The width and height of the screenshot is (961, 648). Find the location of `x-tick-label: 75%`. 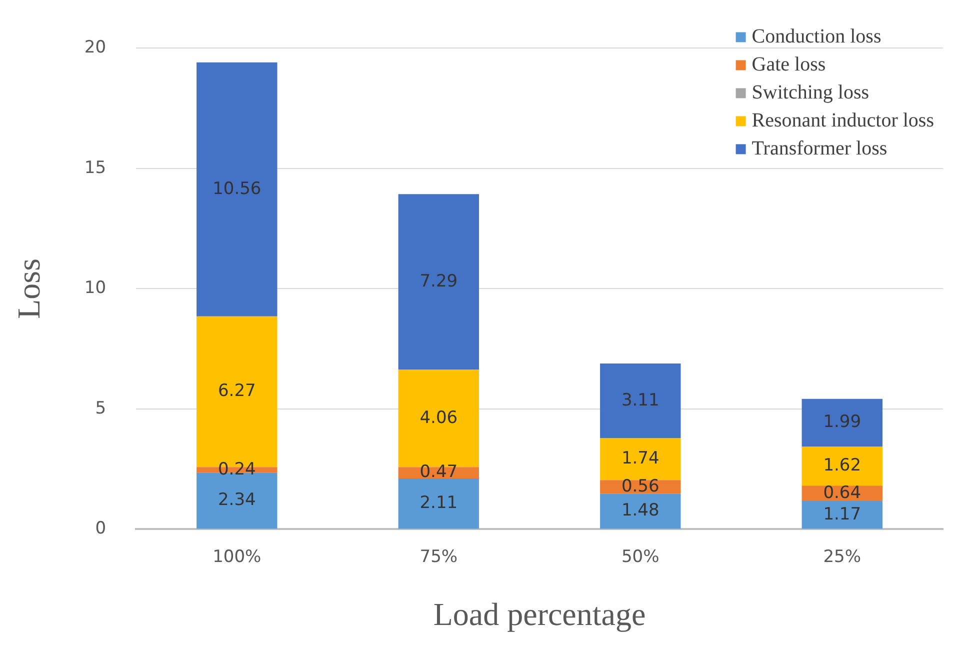

x-tick-label: 75% is located at coordinates (439, 556).